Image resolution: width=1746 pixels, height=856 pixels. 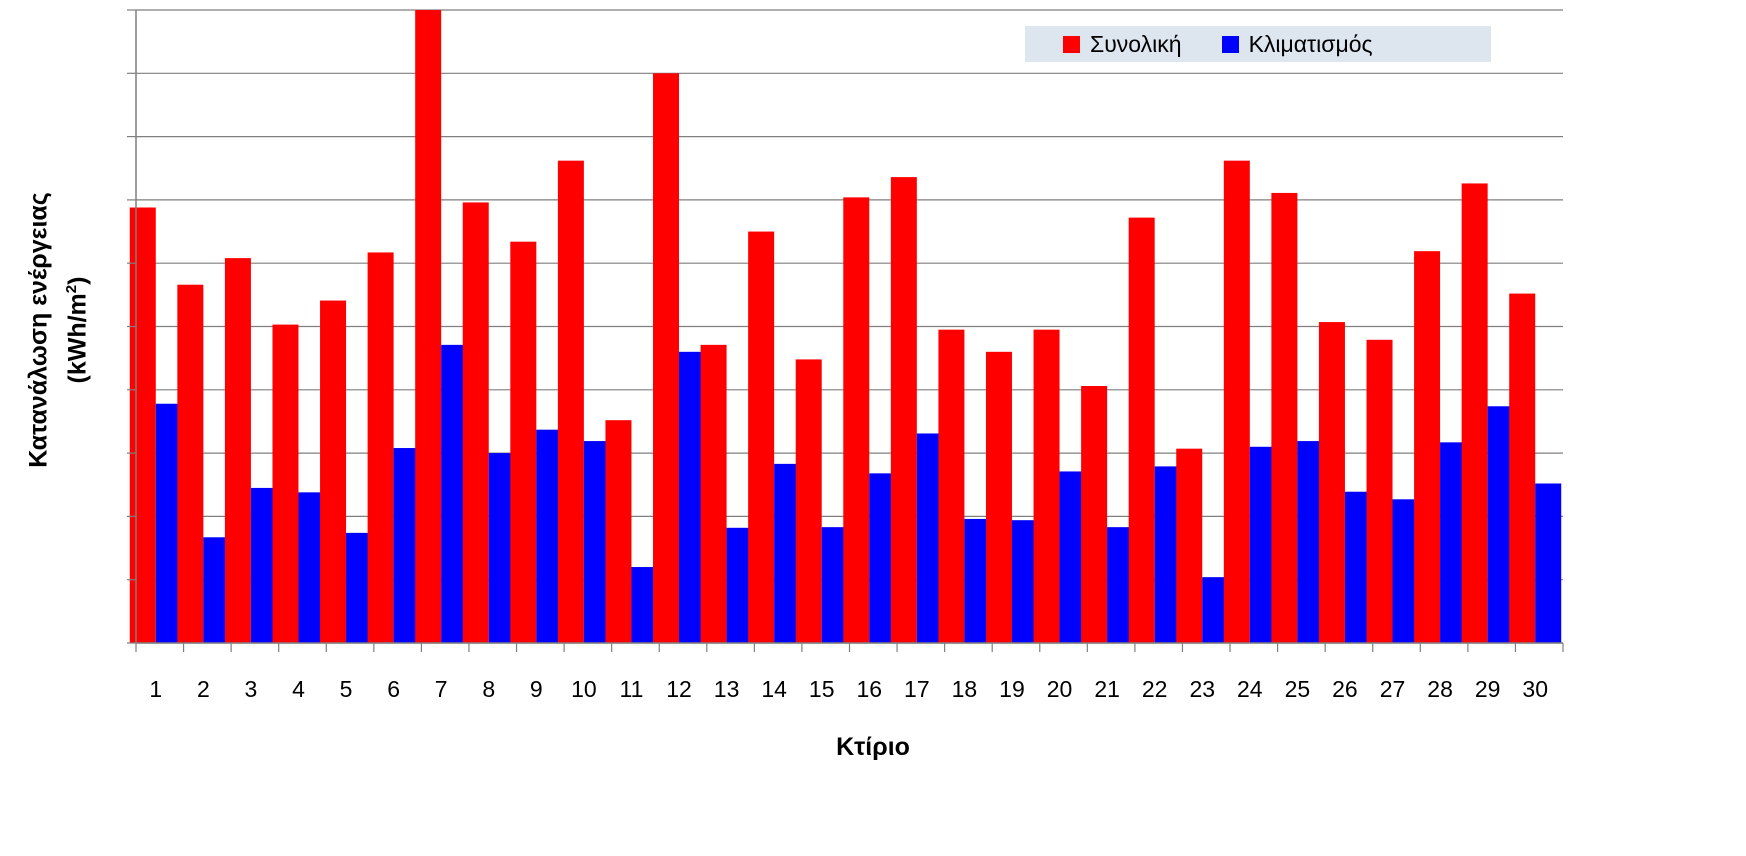 I want to click on x-tick-label: 6, so click(x=393, y=689).